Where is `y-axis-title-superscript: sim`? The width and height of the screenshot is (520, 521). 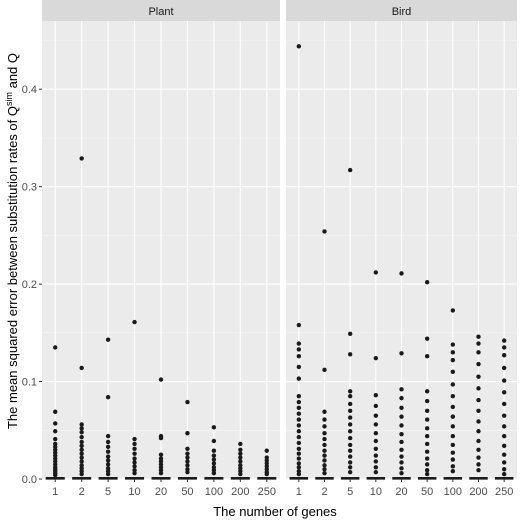 y-axis-title-superscript: sim is located at coordinates (9, 99).